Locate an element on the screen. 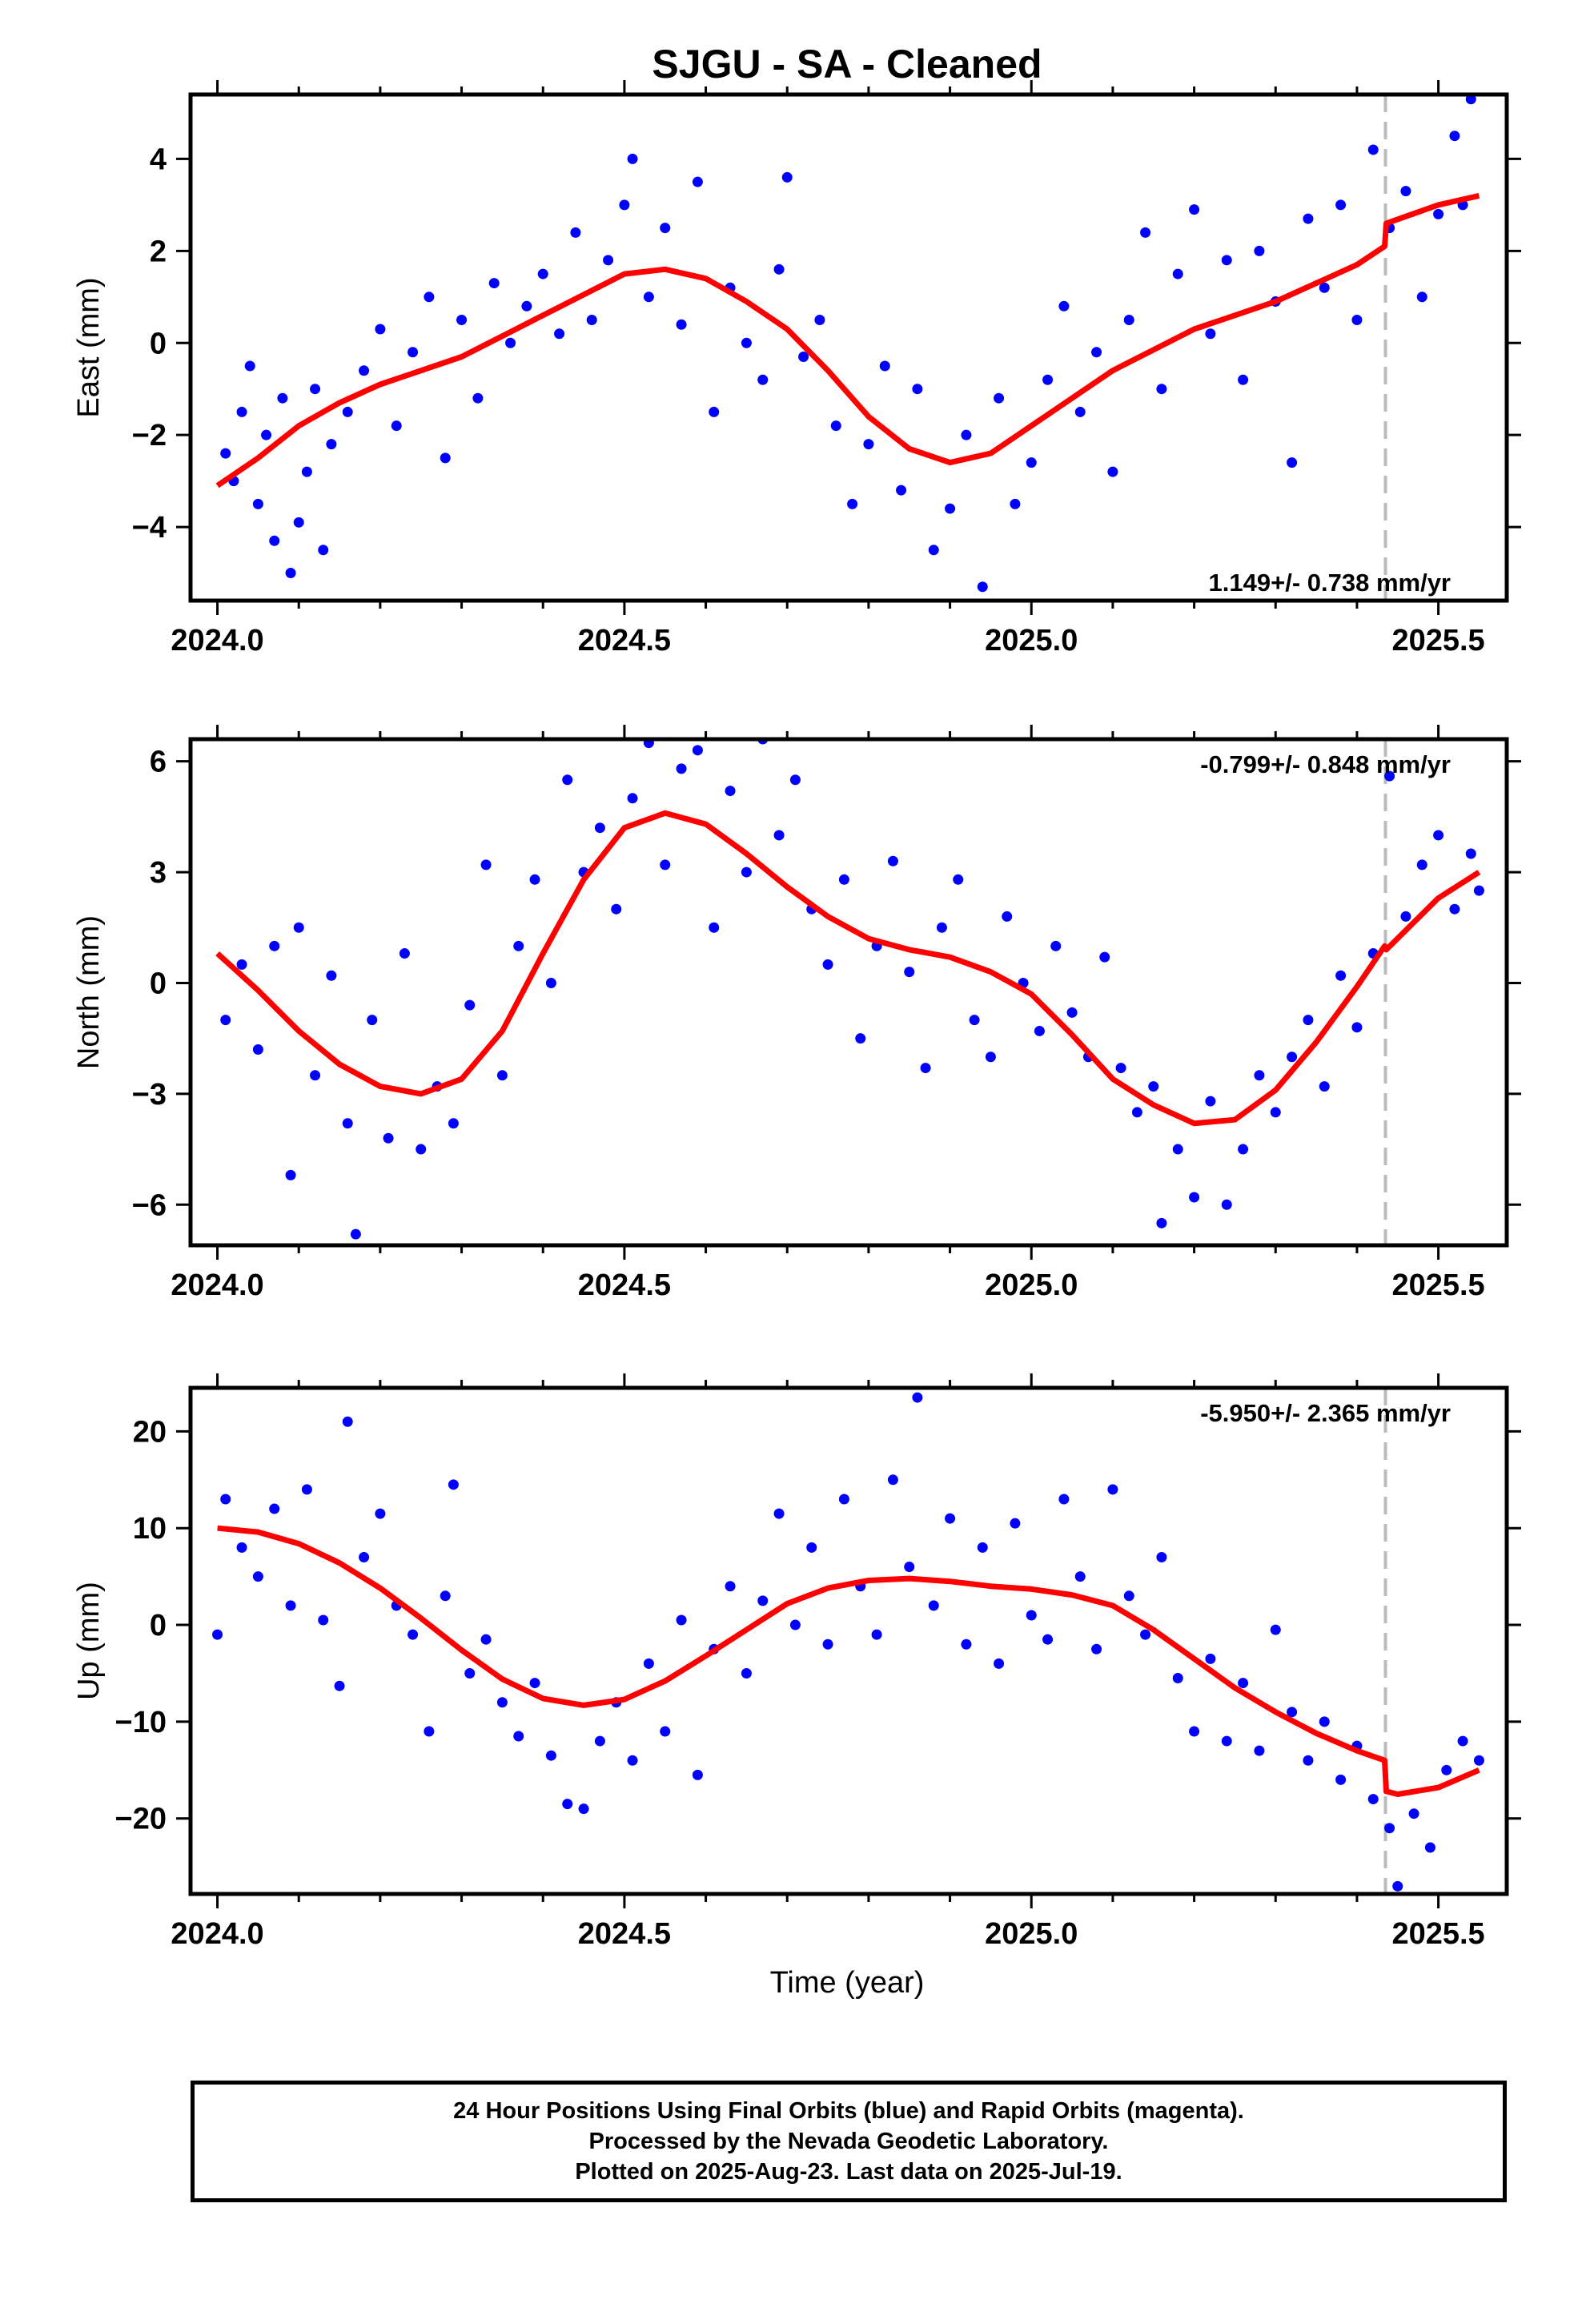  y-tick-label: −2 is located at coordinates (149, 436).